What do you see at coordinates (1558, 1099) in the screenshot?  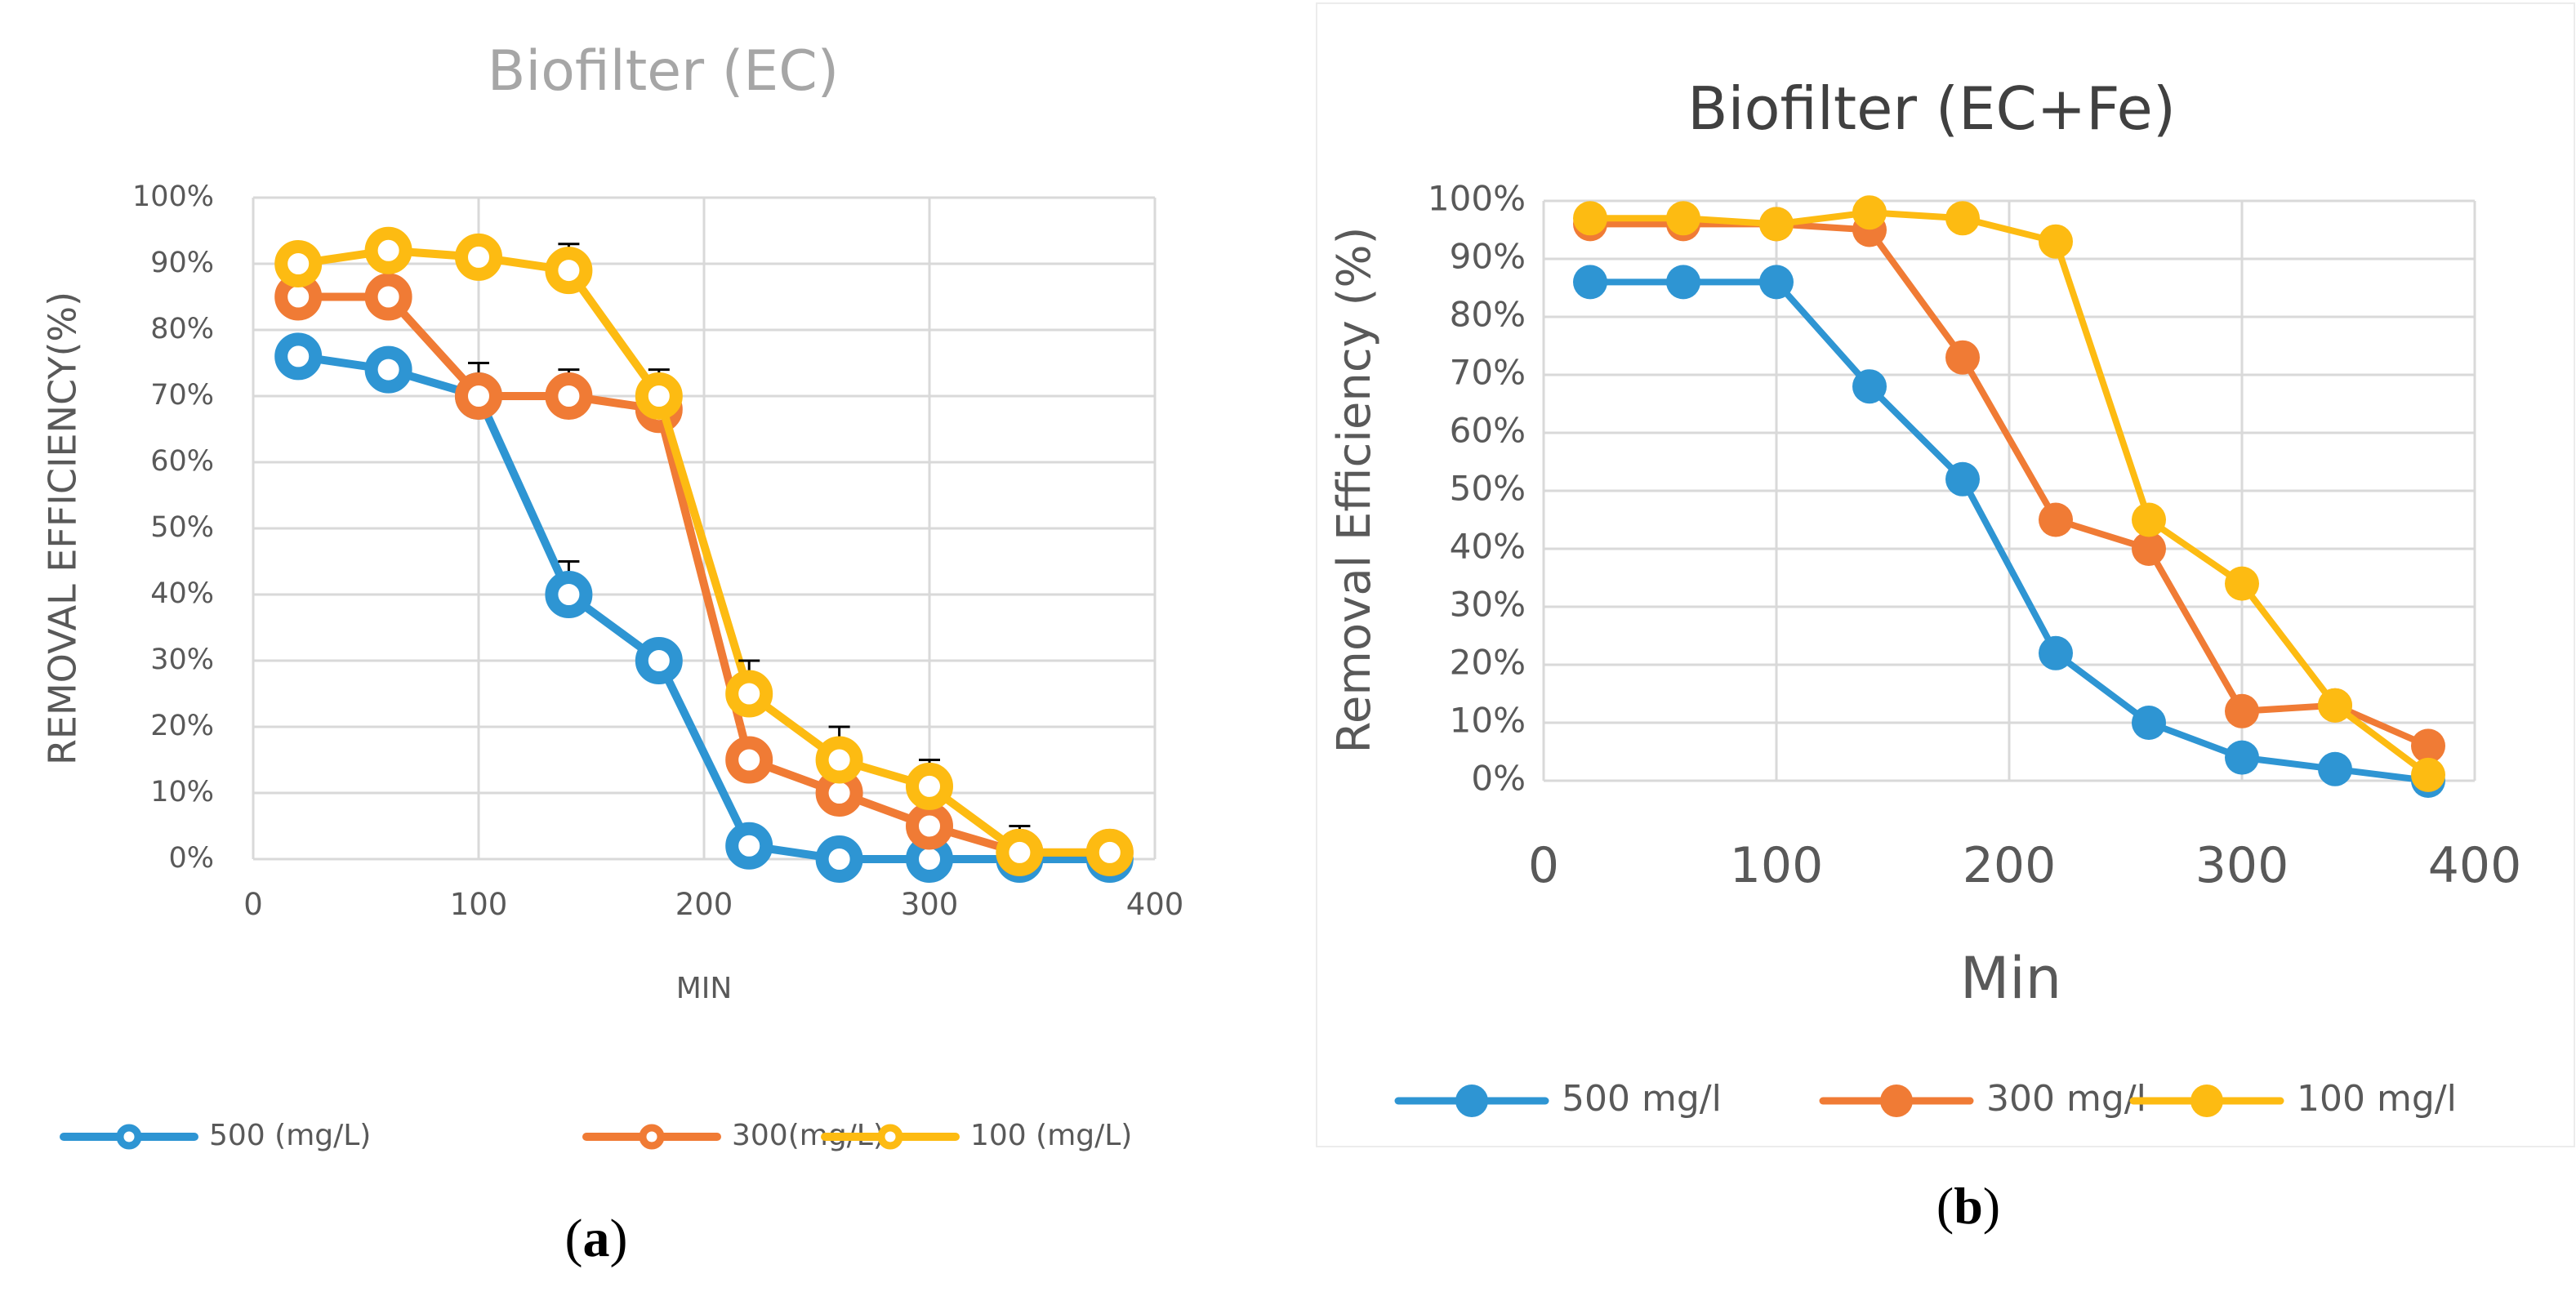 I see `legend-item: 500 mg/l` at bounding box center [1558, 1099].